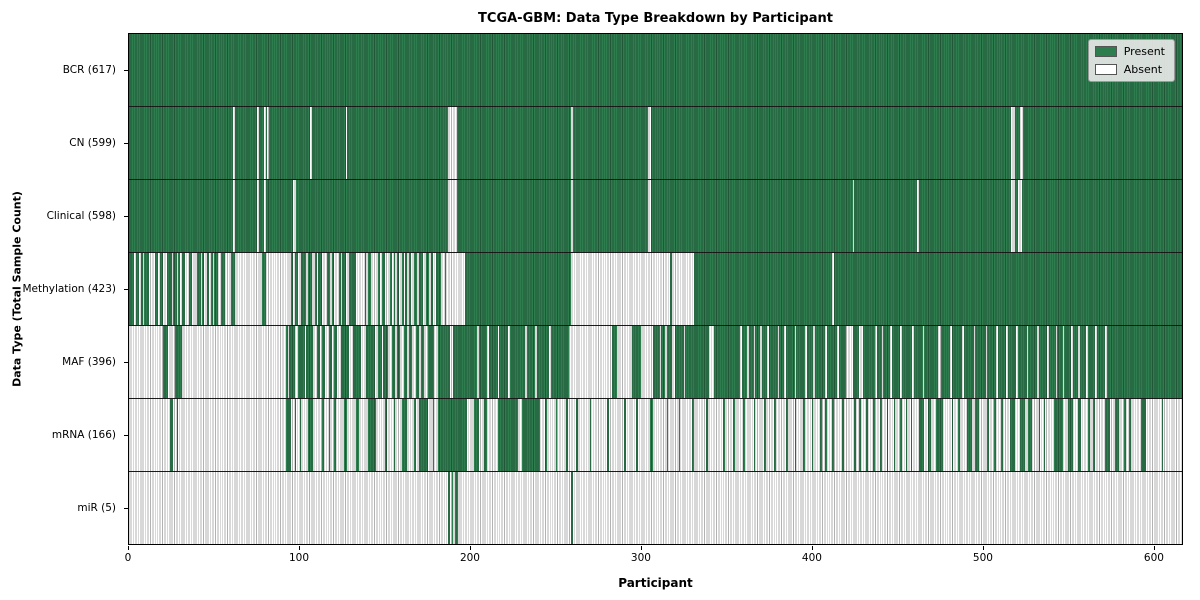  Describe the element at coordinates (640, 558) in the screenshot. I see `x-tick-label: 300` at that location.